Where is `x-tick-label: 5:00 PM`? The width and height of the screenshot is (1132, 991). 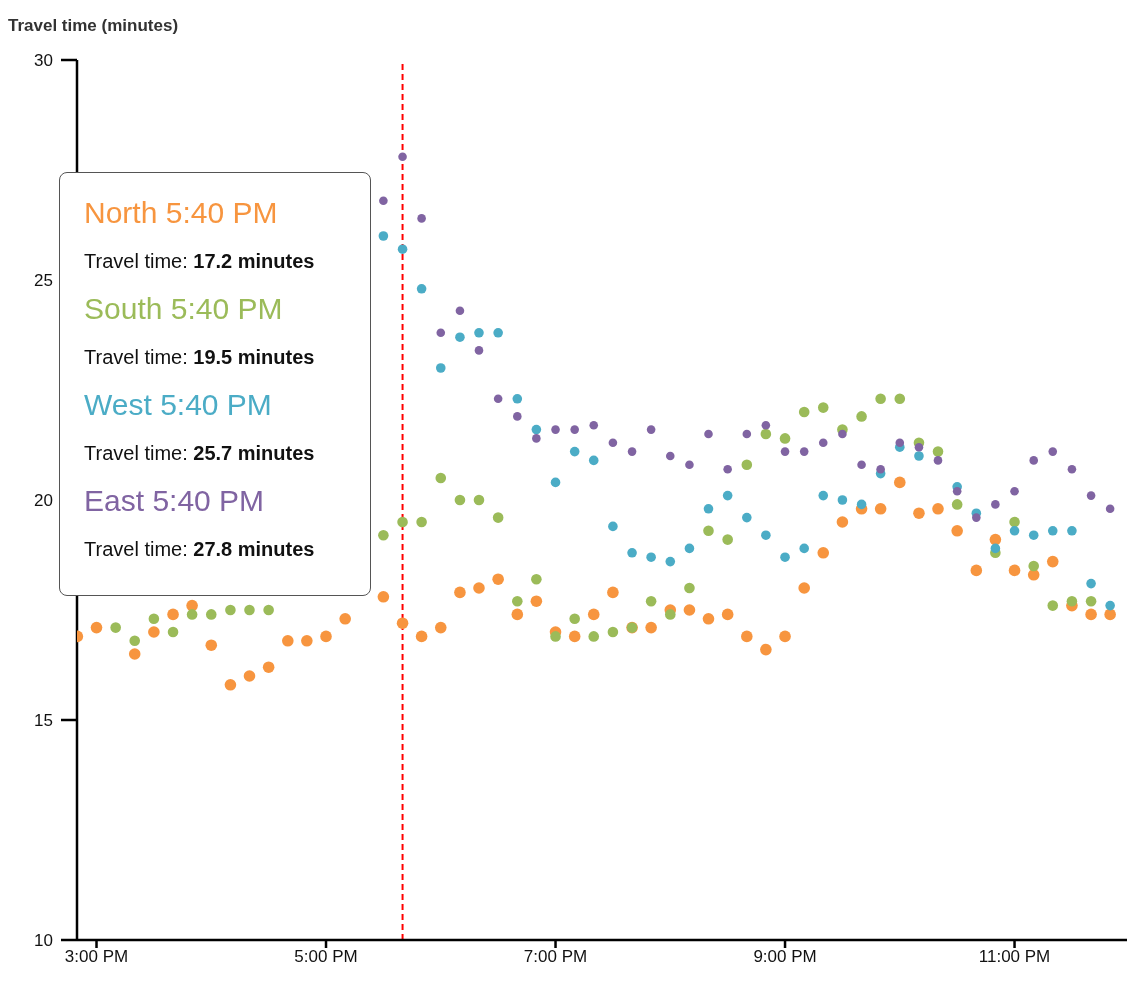 x-tick-label: 5:00 PM is located at coordinates (326, 957).